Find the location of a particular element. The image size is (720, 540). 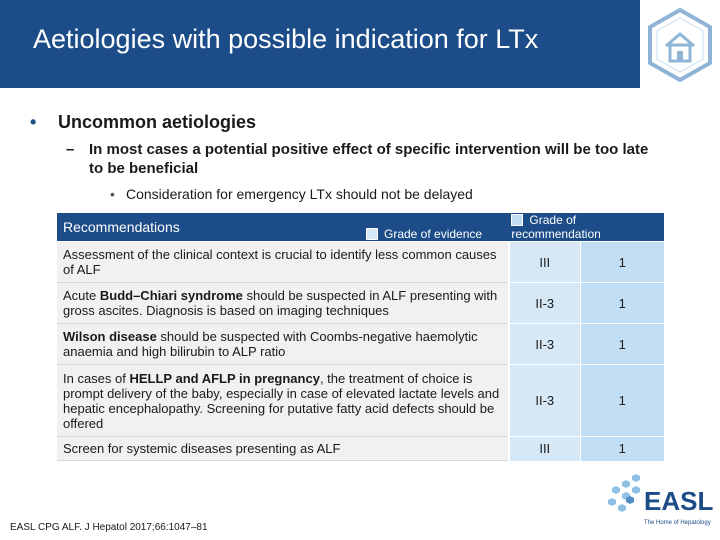

logo-tagline: The Home of Hepatology is located at coordinates (677, 523).